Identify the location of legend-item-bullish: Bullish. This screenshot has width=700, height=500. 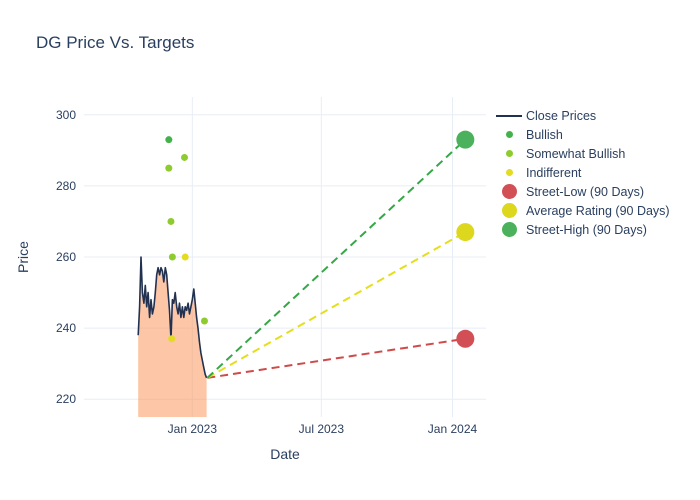
(581, 134).